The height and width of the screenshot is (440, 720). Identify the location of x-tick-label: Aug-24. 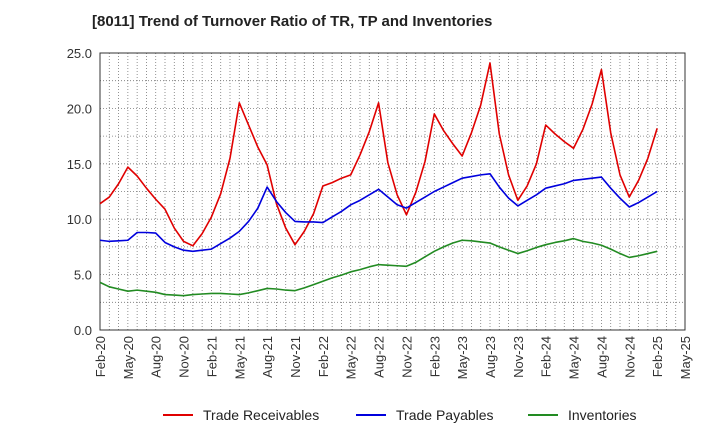
(601, 357).